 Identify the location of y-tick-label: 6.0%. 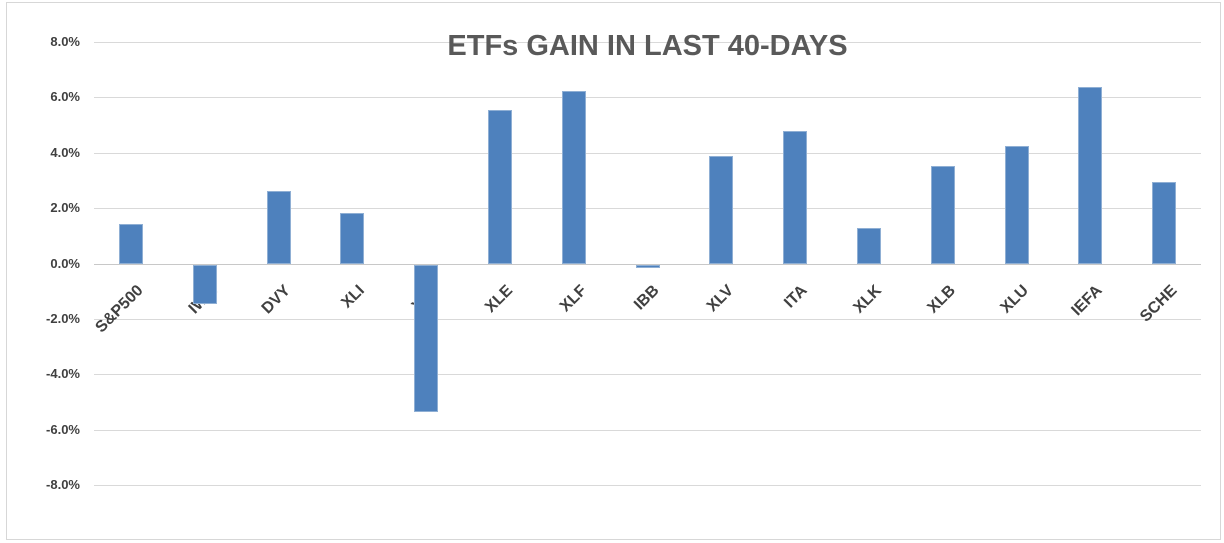
(65, 96).